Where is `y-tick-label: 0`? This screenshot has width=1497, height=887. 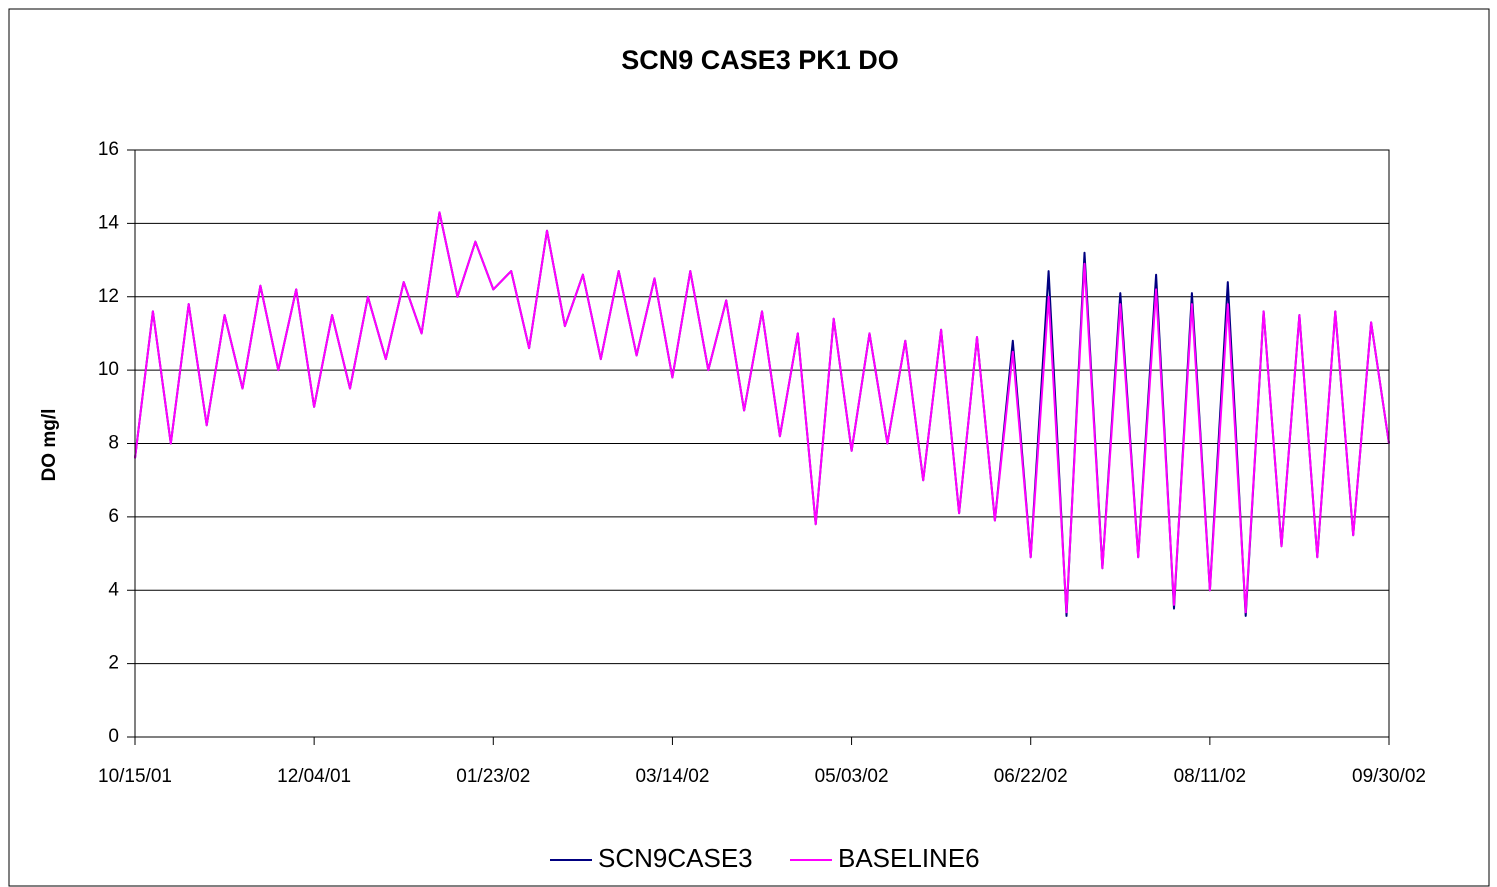
y-tick-label: 0 is located at coordinates (113, 736).